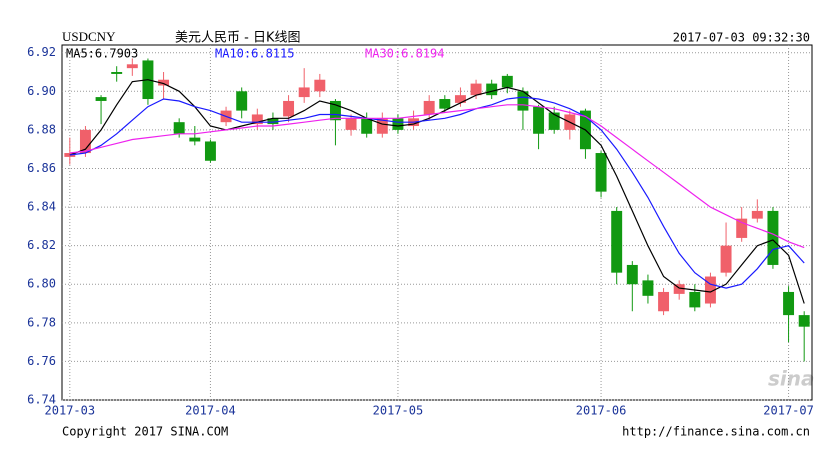  I want to click on y-tick-label: 6.78, so click(41, 322).